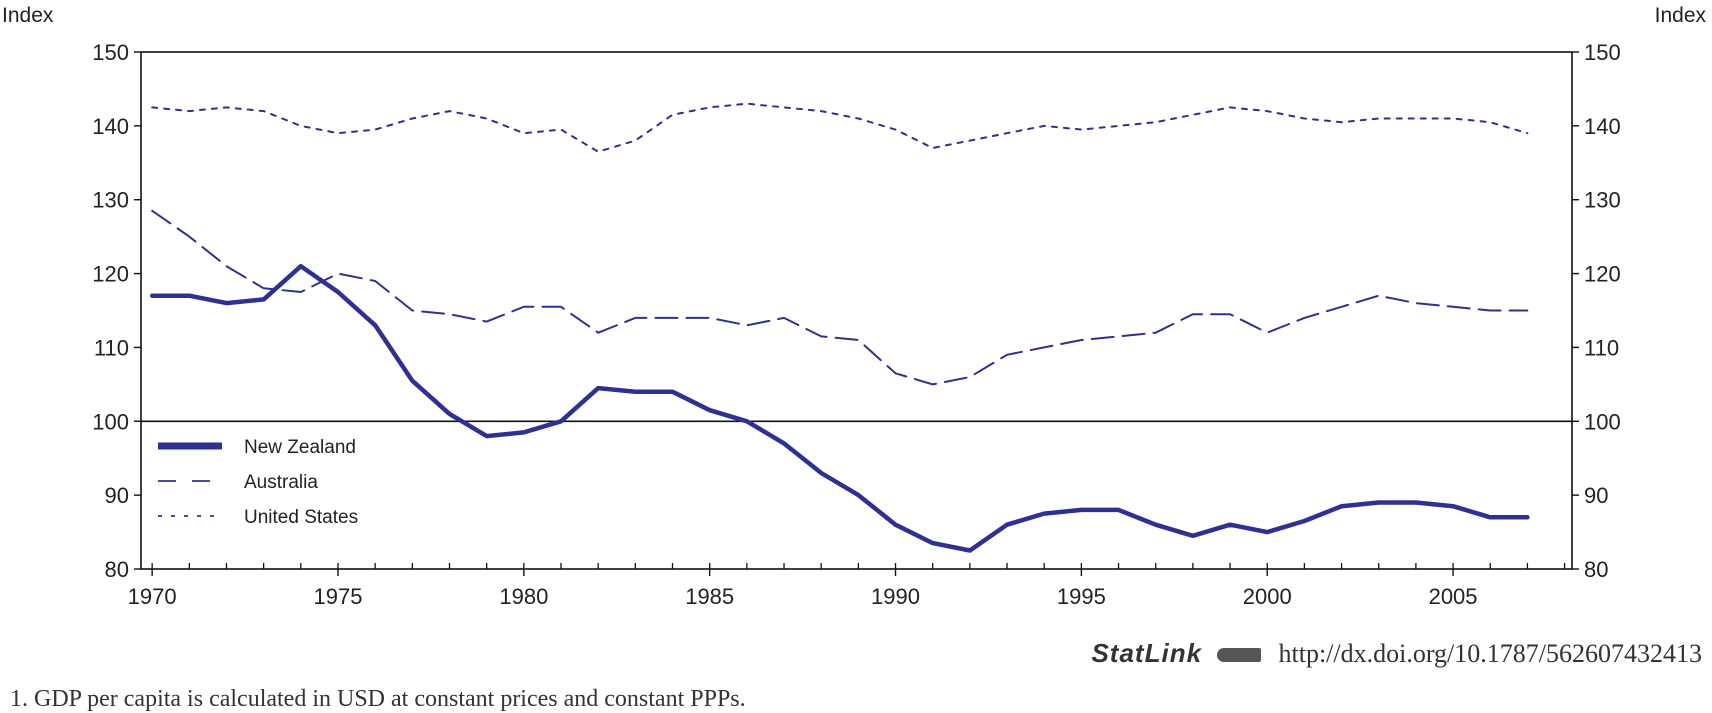 The height and width of the screenshot is (713, 1712). I want to click on x-tick-label: 2005, so click(1453, 596).